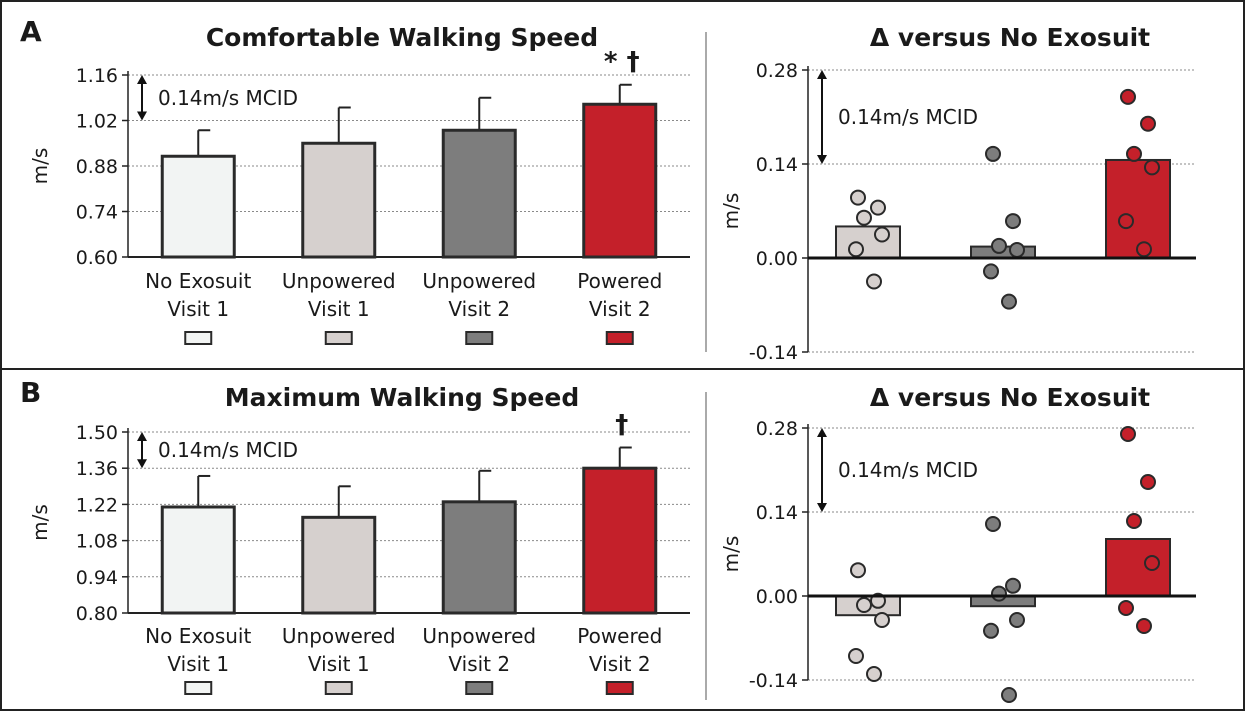  What do you see at coordinates (402, 37) in the screenshot?
I see `chart-title: Comfortable Walking Speed` at bounding box center [402, 37].